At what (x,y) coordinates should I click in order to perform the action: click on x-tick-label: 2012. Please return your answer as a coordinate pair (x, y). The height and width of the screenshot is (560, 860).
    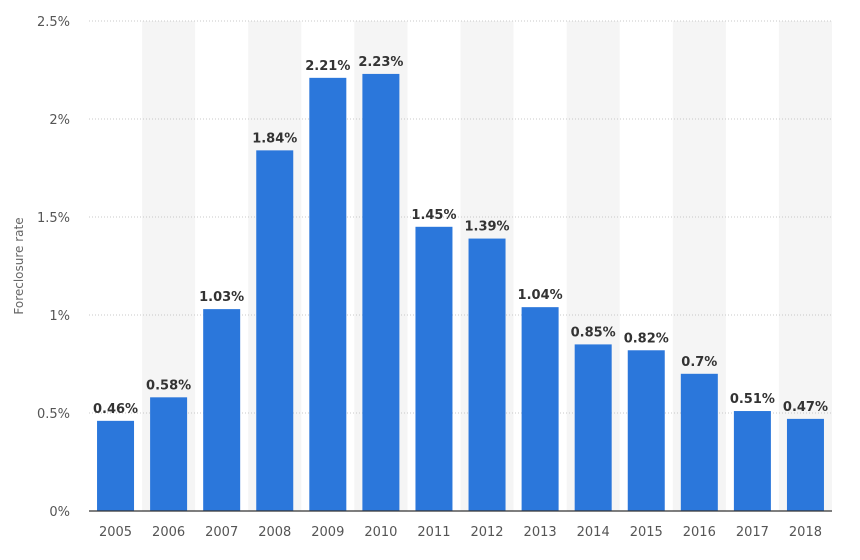
    Looking at the image, I should click on (486, 532).